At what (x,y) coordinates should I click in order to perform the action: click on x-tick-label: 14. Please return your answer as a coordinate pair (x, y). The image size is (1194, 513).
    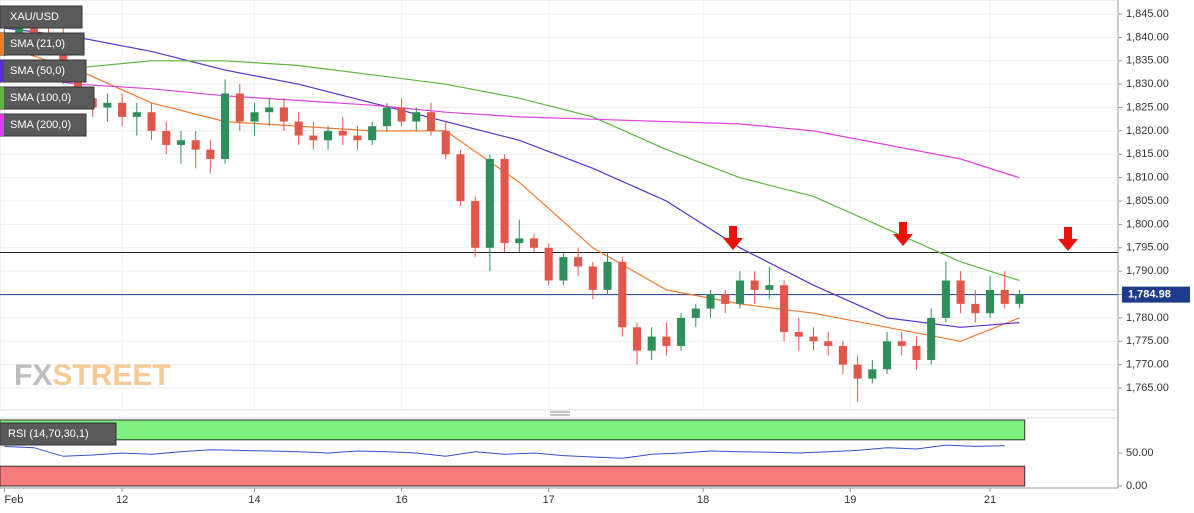
    Looking at the image, I should click on (254, 500).